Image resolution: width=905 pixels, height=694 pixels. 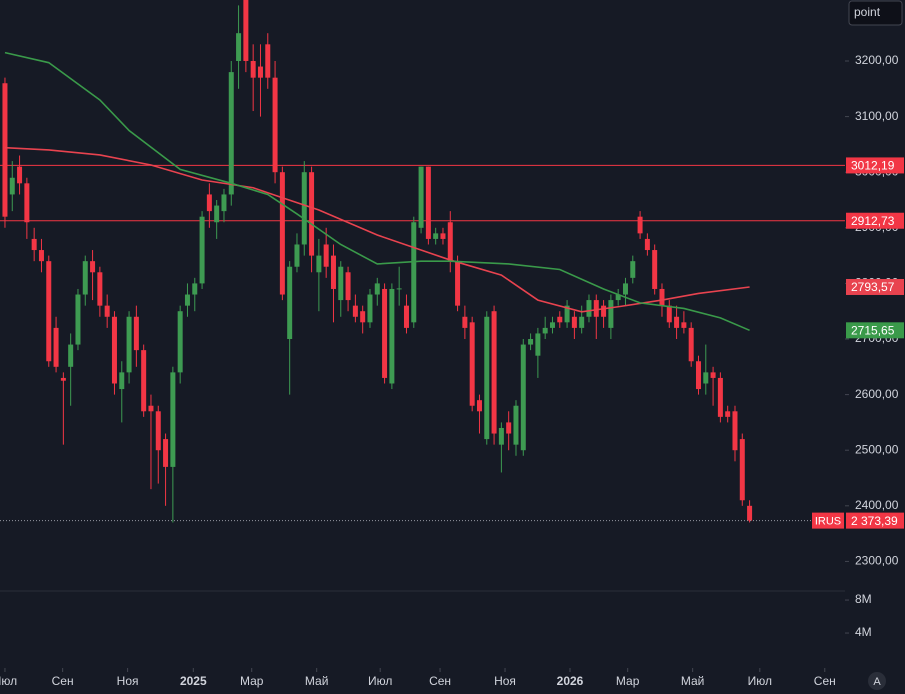 What do you see at coordinates (128, 681) in the screenshot?
I see `x-tick-label: Ноя` at bounding box center [128, 681].